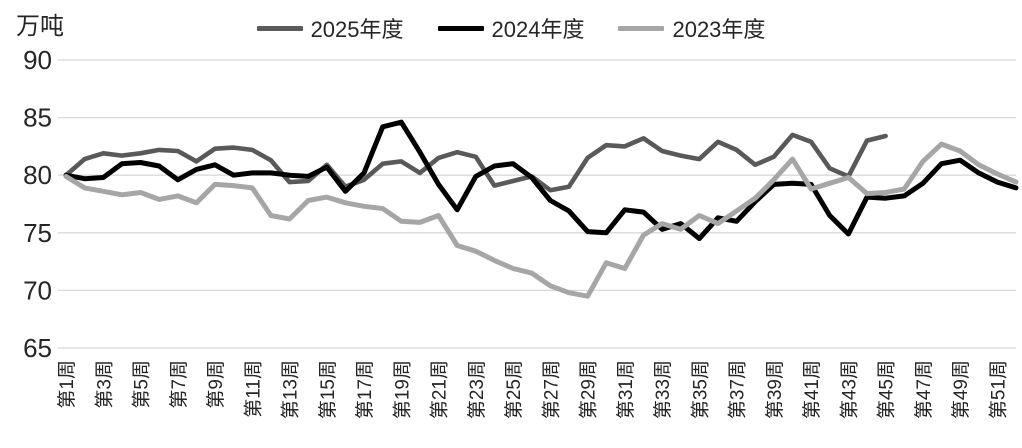  What do you see at coordinates (37, 175) in the screenshot?
I see `y-tick-label-80: 80` at bounding box center [37, 175].